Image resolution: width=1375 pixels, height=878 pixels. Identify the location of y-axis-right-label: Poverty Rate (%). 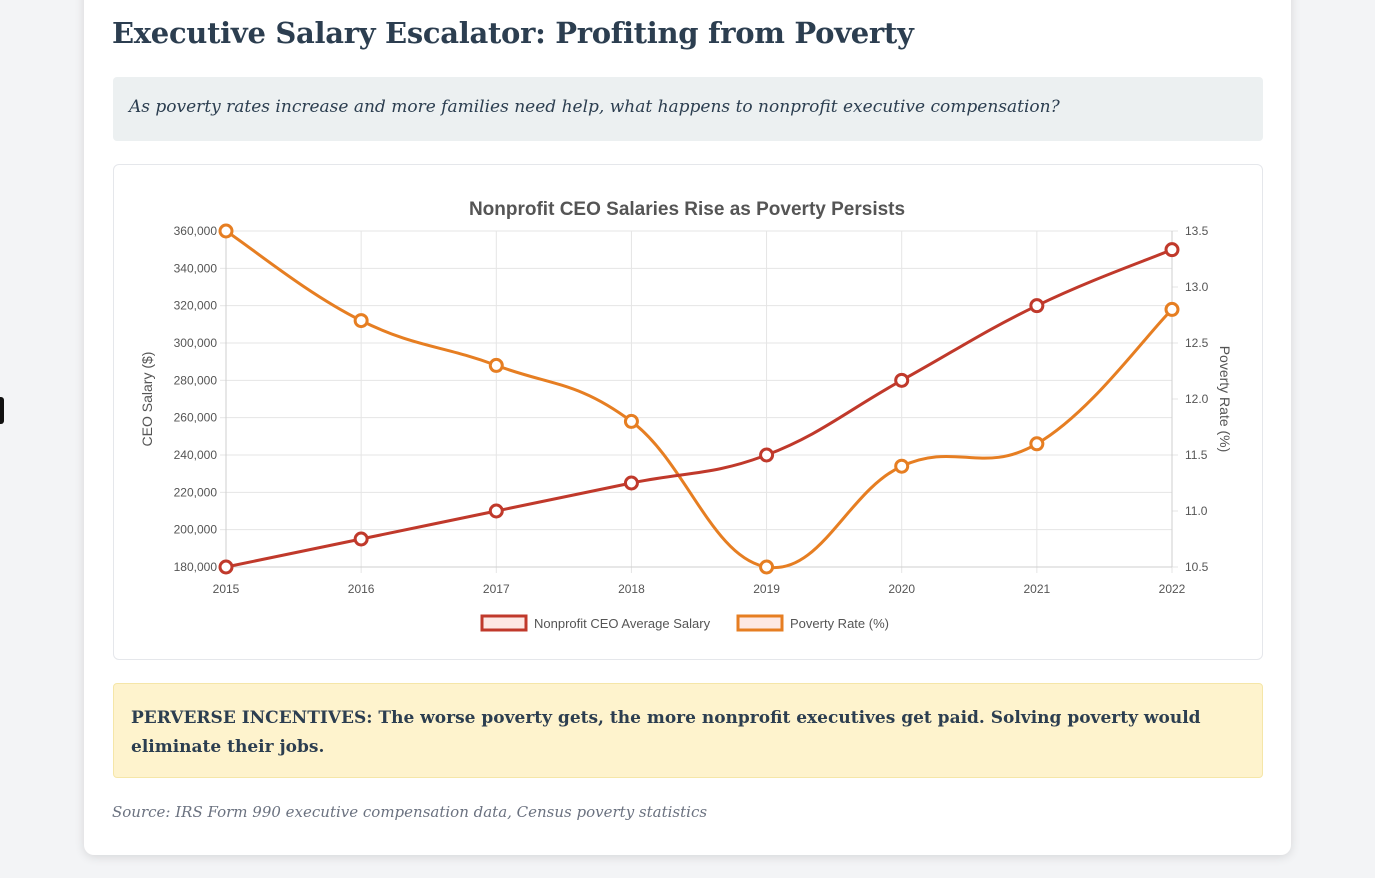
(1225, 399).